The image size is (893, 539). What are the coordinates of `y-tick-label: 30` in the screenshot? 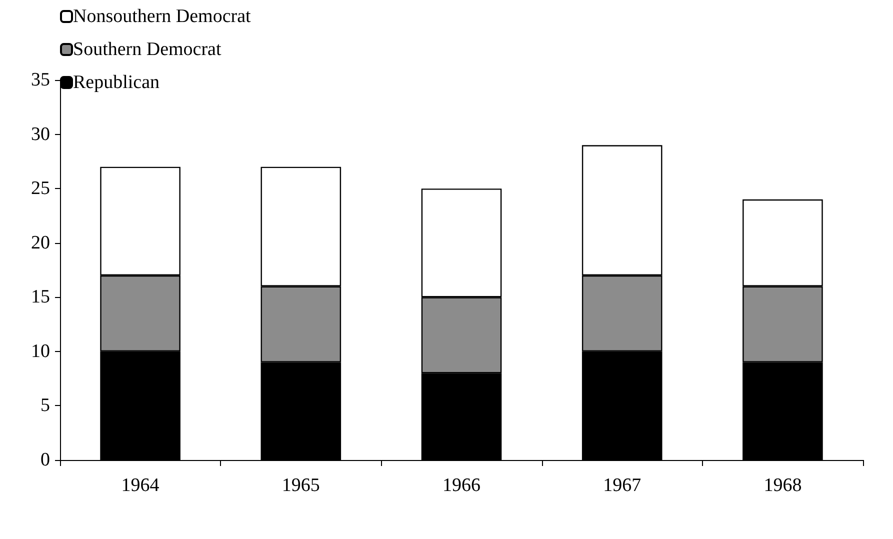 It's located at (40, 134).